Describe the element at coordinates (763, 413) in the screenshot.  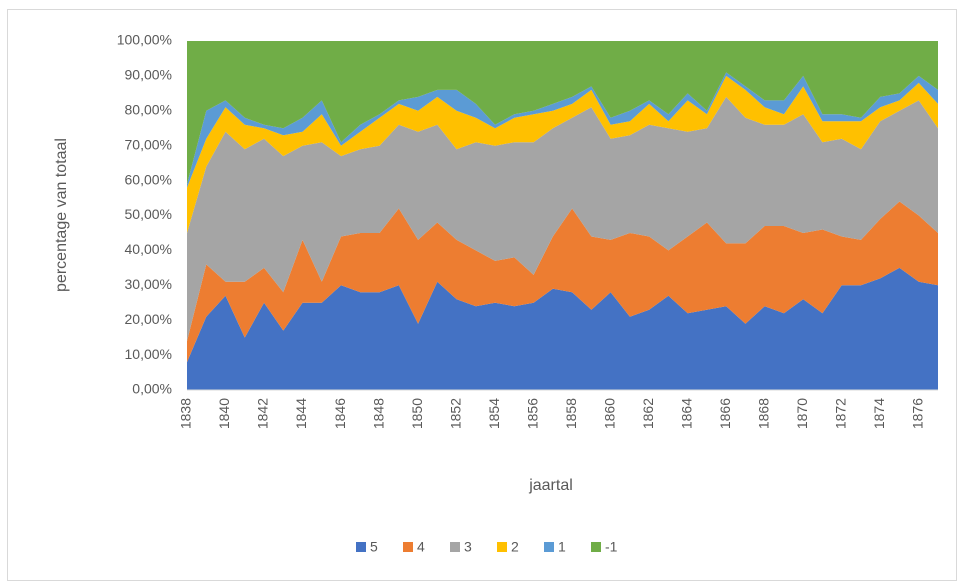
I see `x-tick-label: 1868` at that location.